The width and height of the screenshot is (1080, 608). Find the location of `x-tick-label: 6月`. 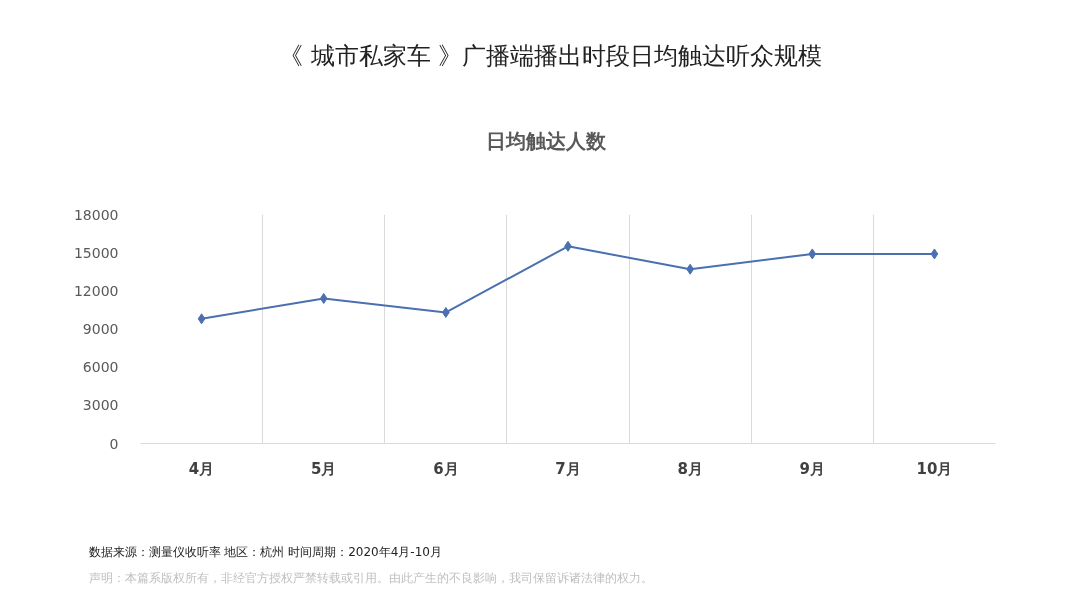

x-tick-label: 6月 is located at coordinates (446, 468).